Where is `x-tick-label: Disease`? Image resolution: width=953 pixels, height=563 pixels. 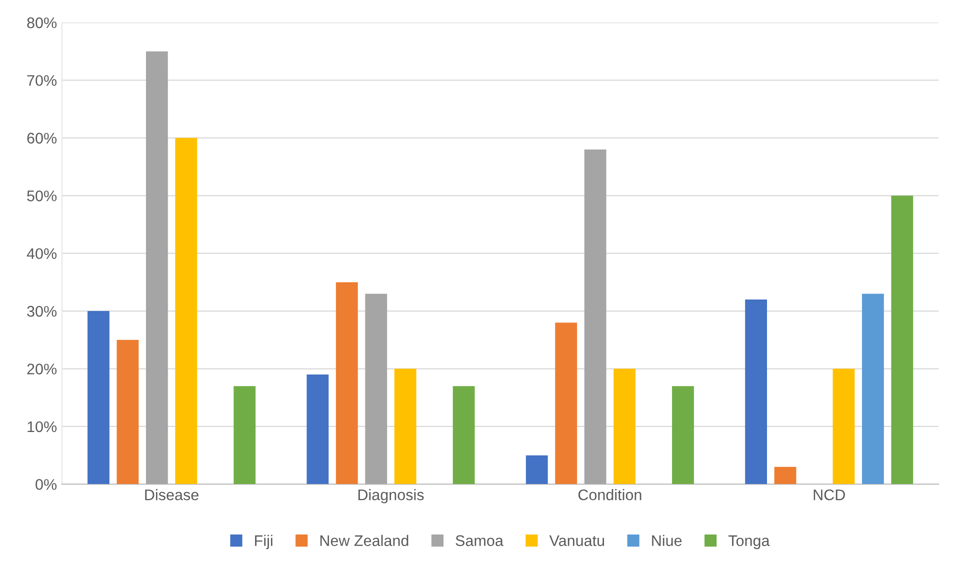 x-tick-label: Disease is located at coordinates (171, 494).